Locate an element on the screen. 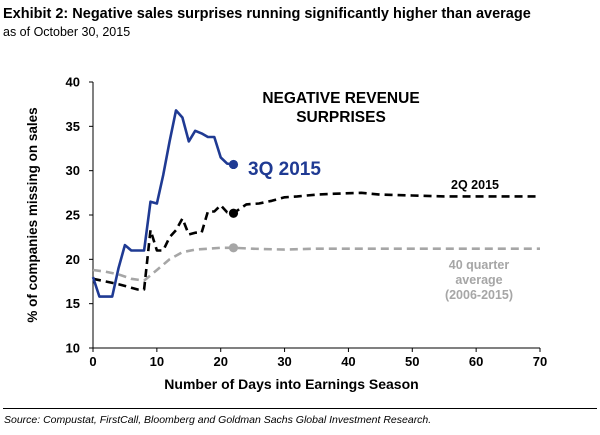  y-tick-label: 40 is located at coordinates (73, 82).